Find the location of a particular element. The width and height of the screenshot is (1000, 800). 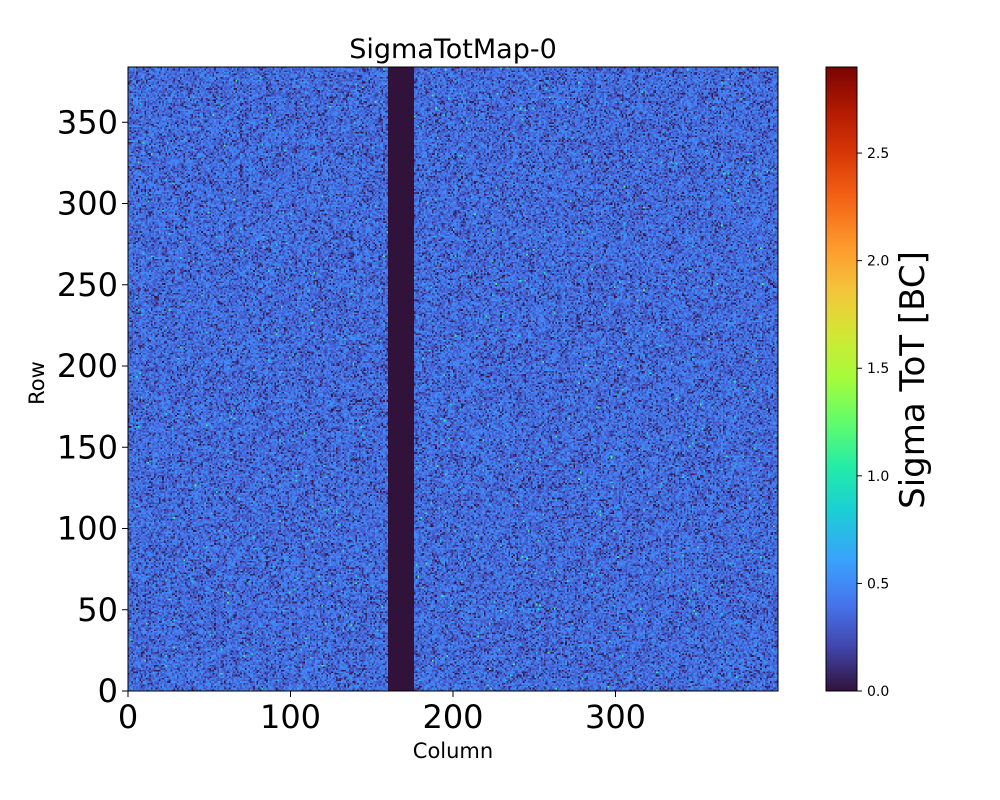

y-tick-label: 0 is located at coordinates (108, 691).